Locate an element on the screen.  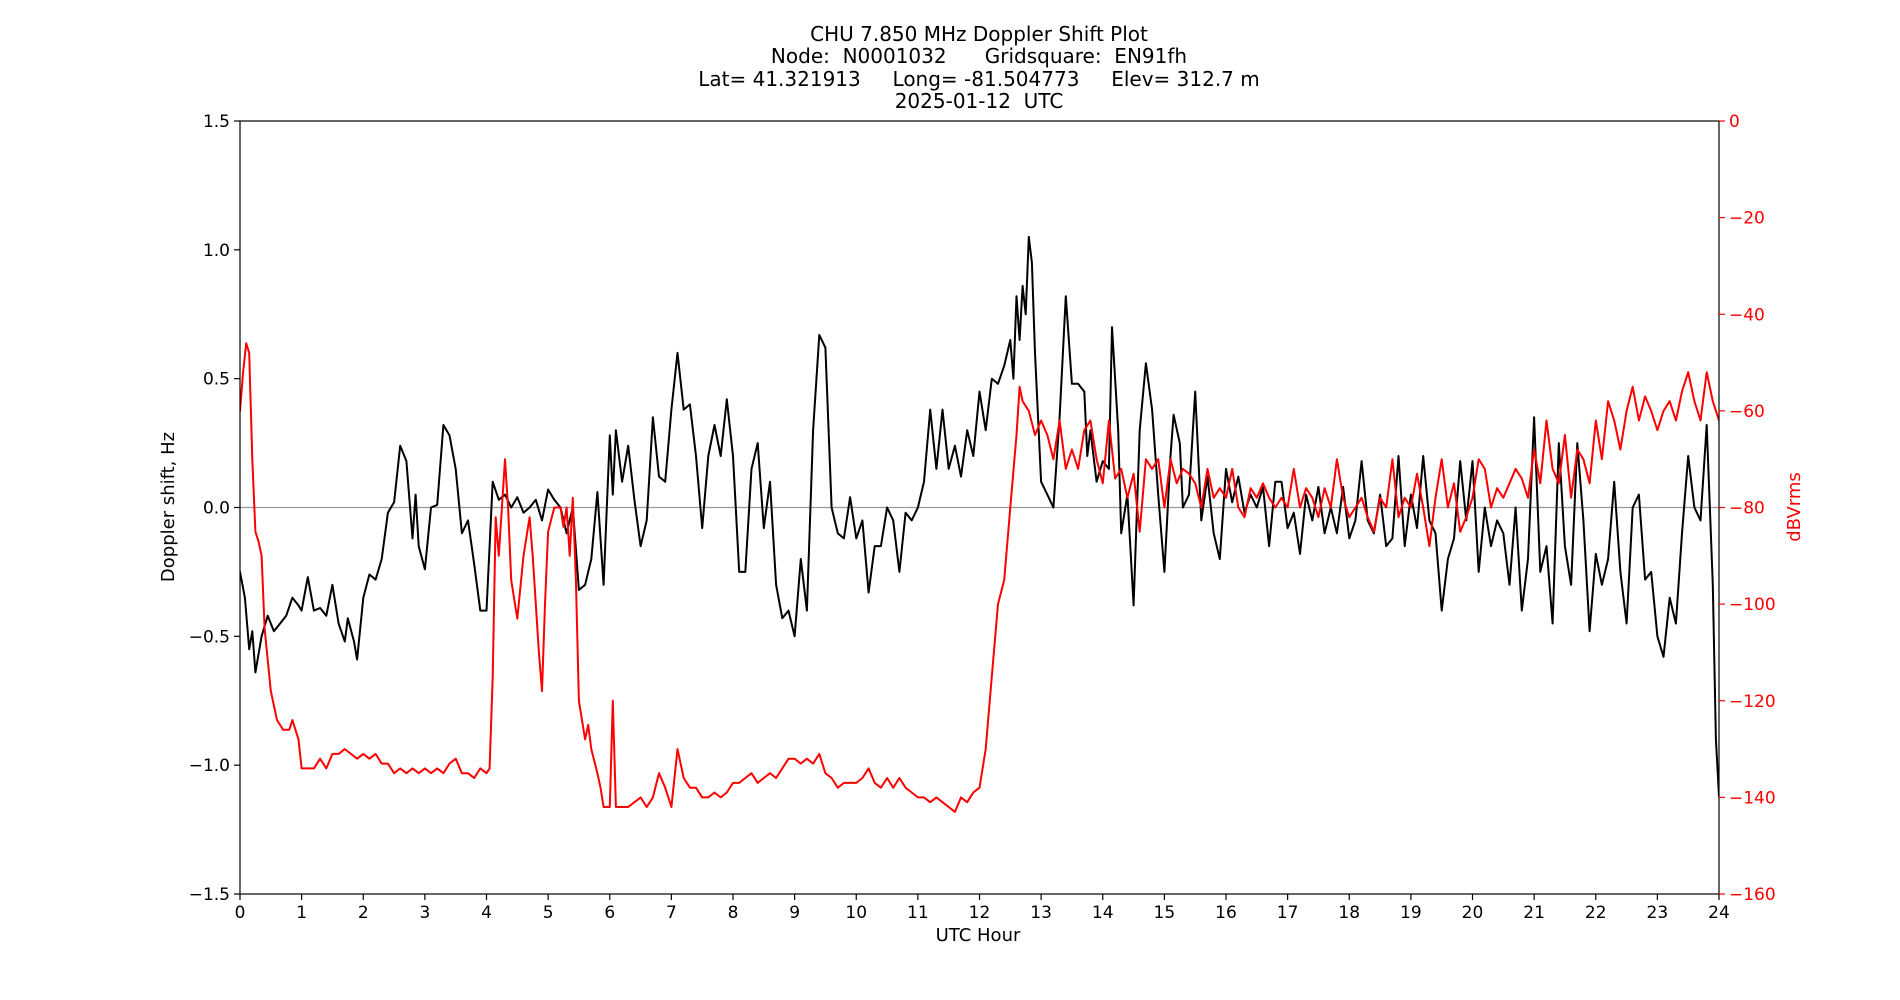
chart-title-line-2: Node: N0001032 Gridsquare: EN91fh is located at coordinates (979, 56).